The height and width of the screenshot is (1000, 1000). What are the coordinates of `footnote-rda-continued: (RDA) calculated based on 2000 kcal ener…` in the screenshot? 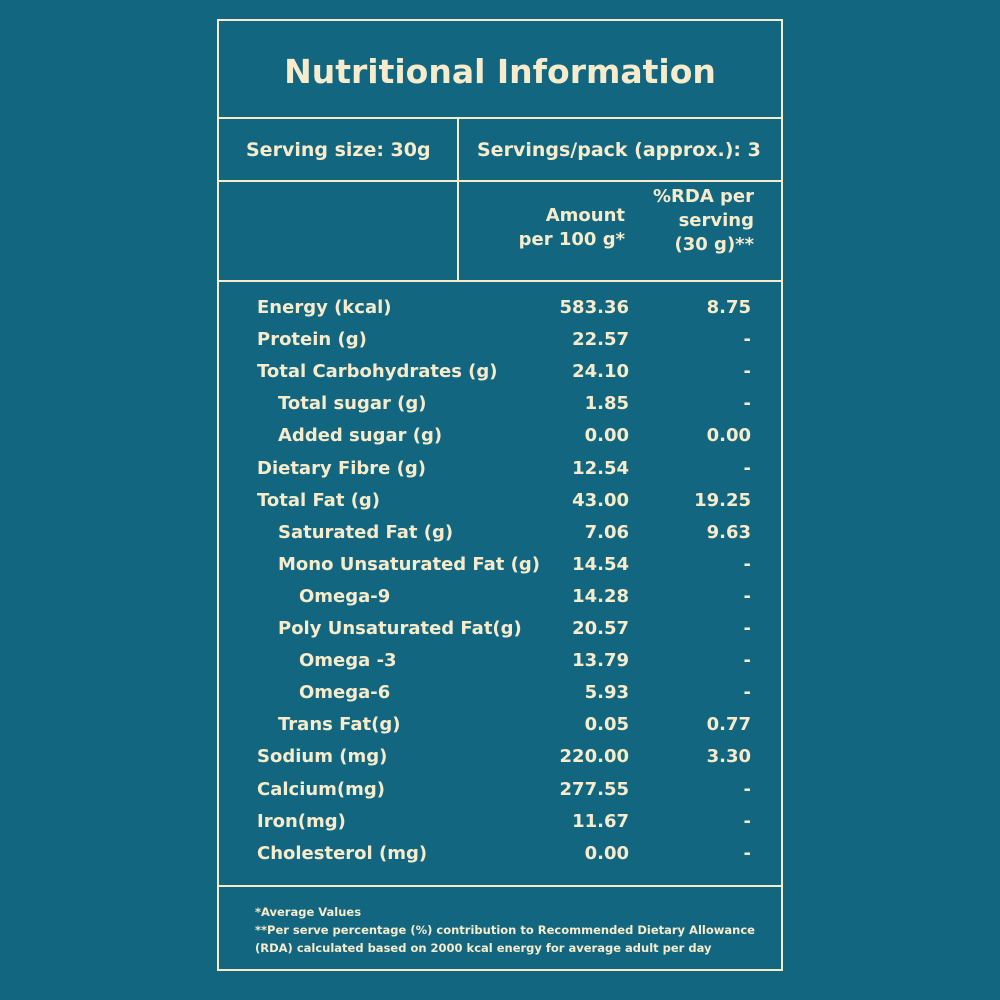 It's located at (483, 948).